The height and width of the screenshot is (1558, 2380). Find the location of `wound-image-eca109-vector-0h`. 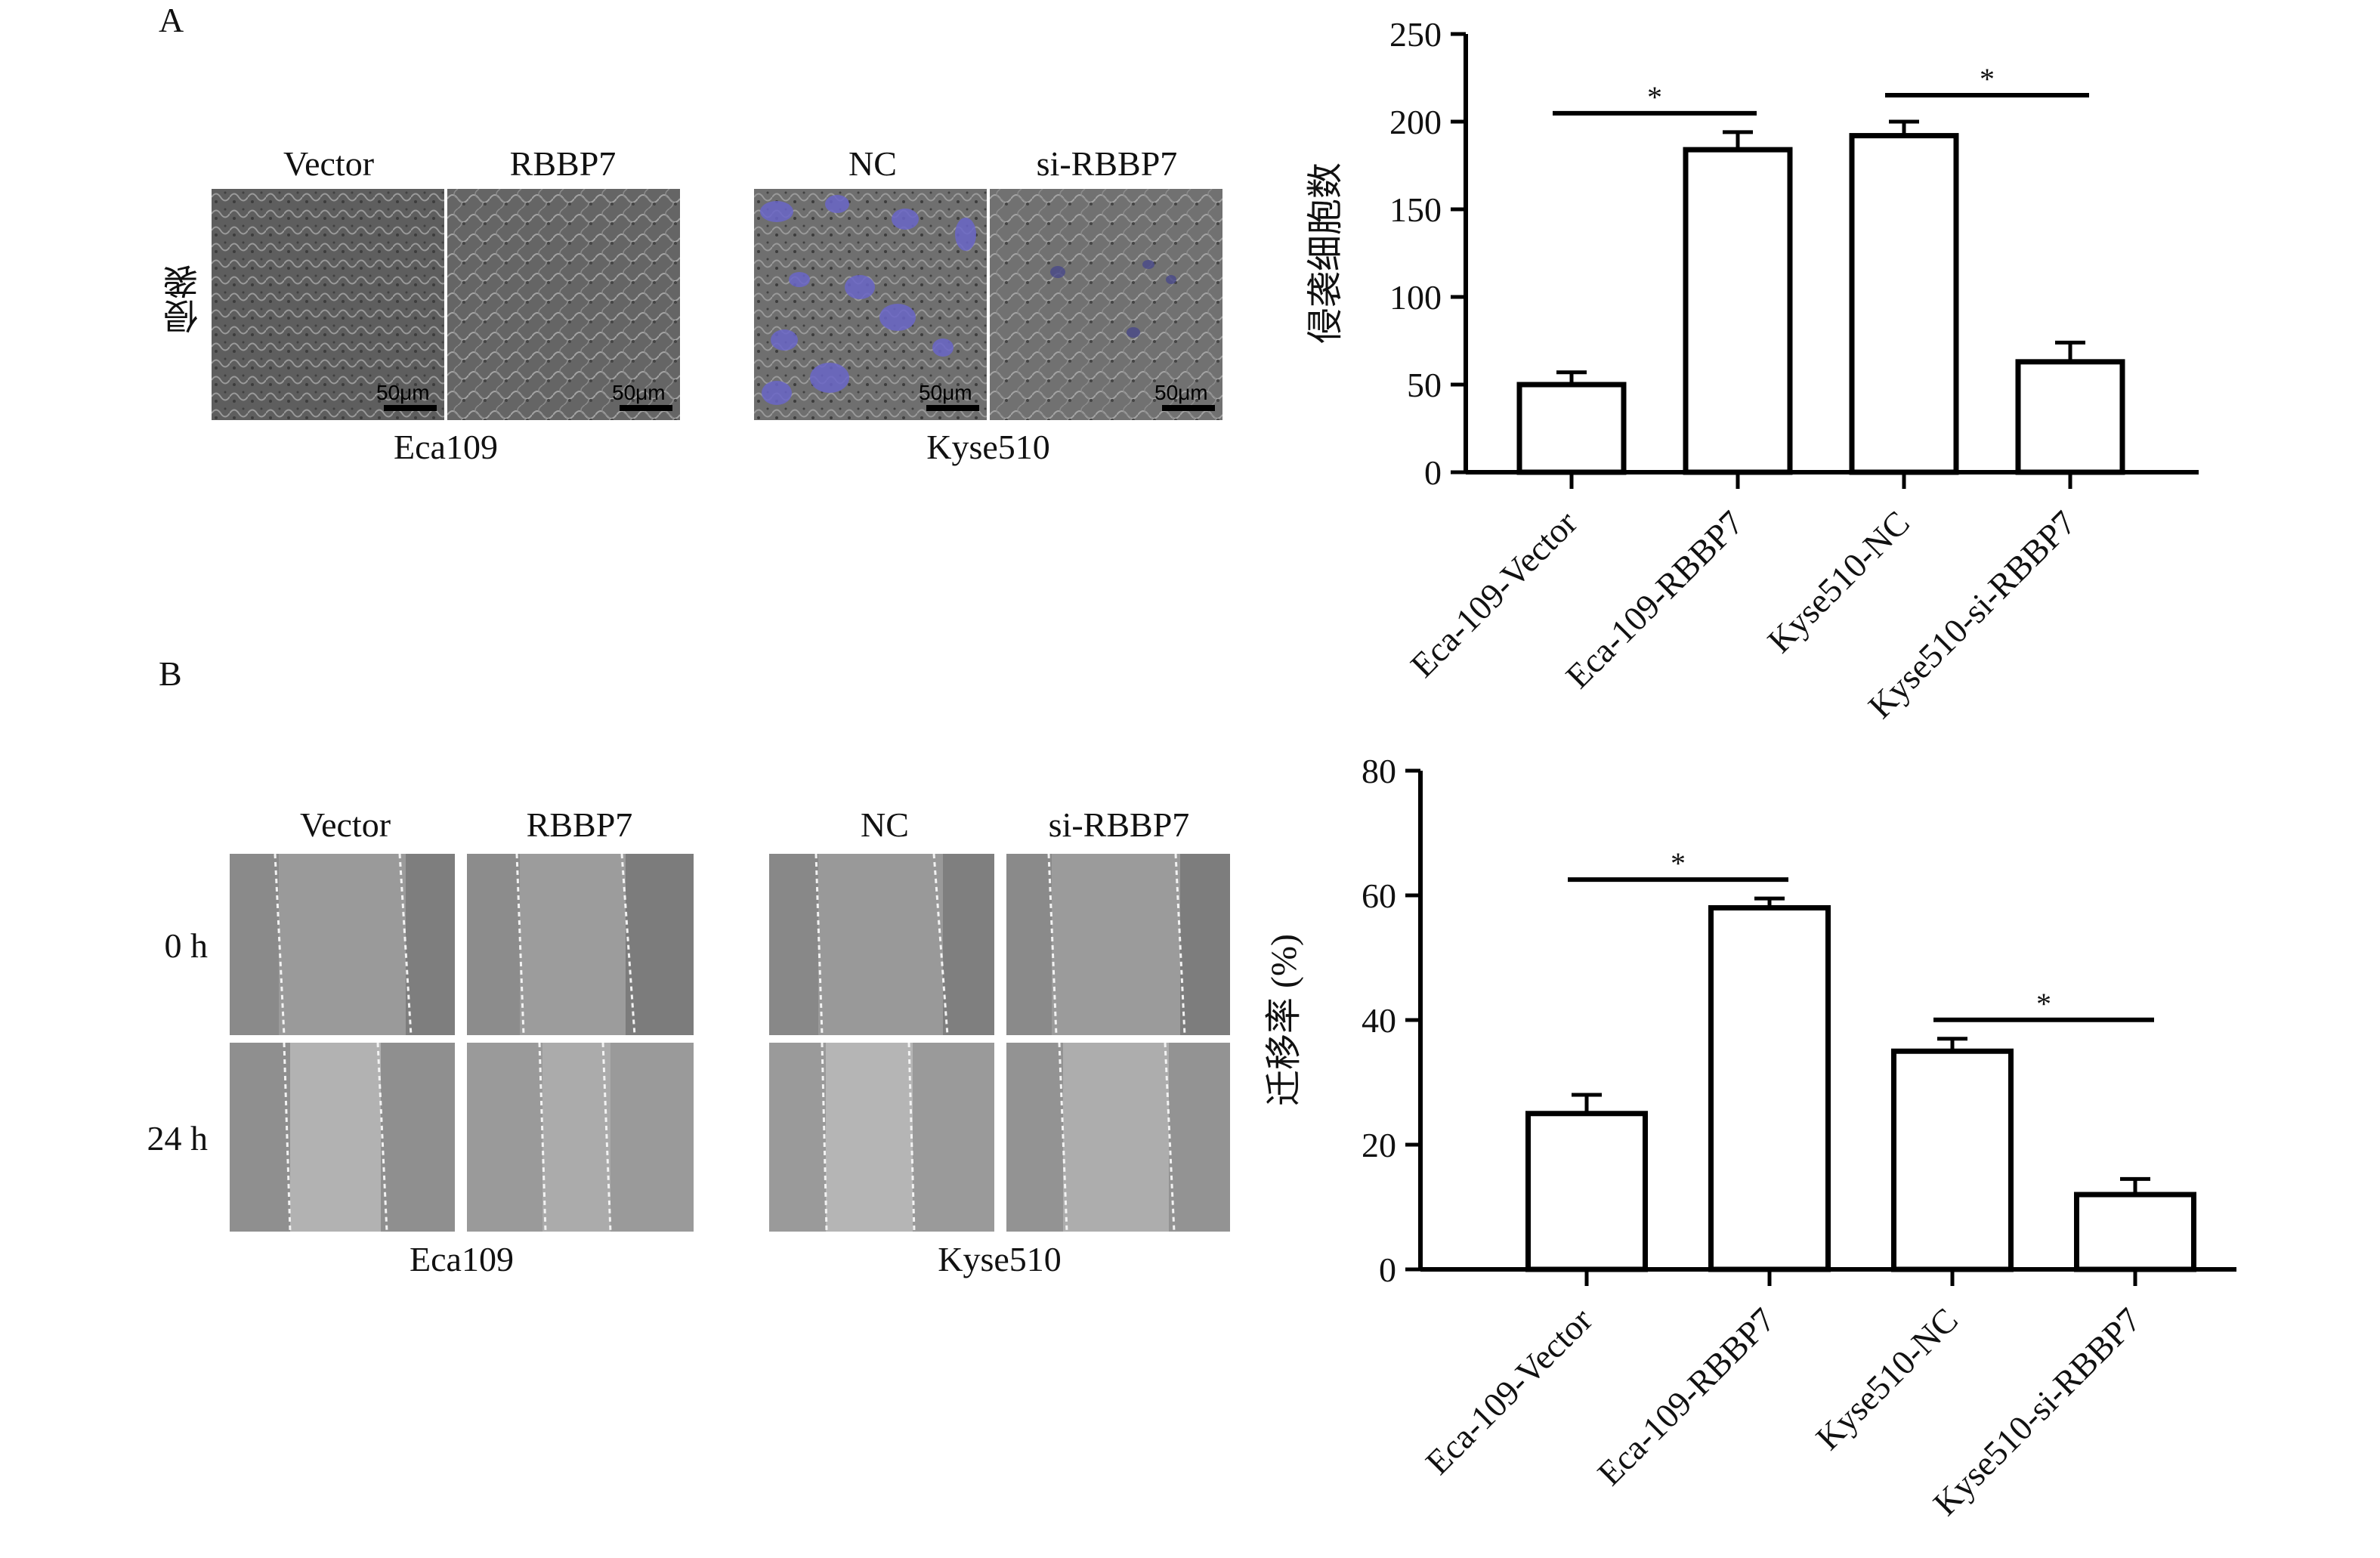

wound-image-eca109-vector-0h is located at coordinates (342, 944).